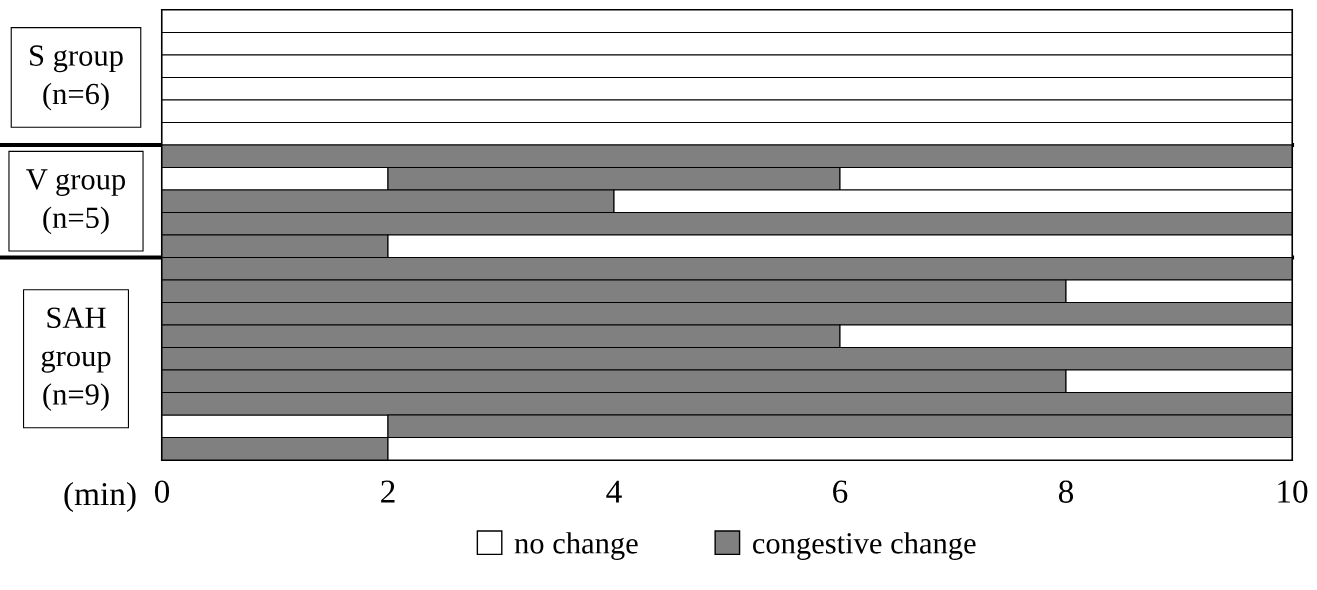  What do you see at coordinates (1066, 491) in the screenshot?
I see `x-tick-label: 8` at bounding box center [1066, 491].